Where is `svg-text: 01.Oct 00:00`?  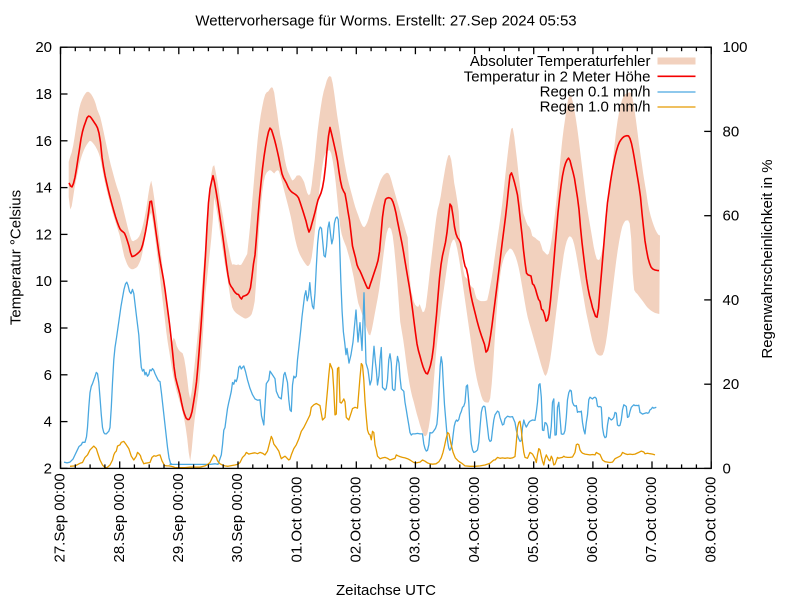
svg-text: 01.Oct 00:00 is located at coordinates (296, 520).